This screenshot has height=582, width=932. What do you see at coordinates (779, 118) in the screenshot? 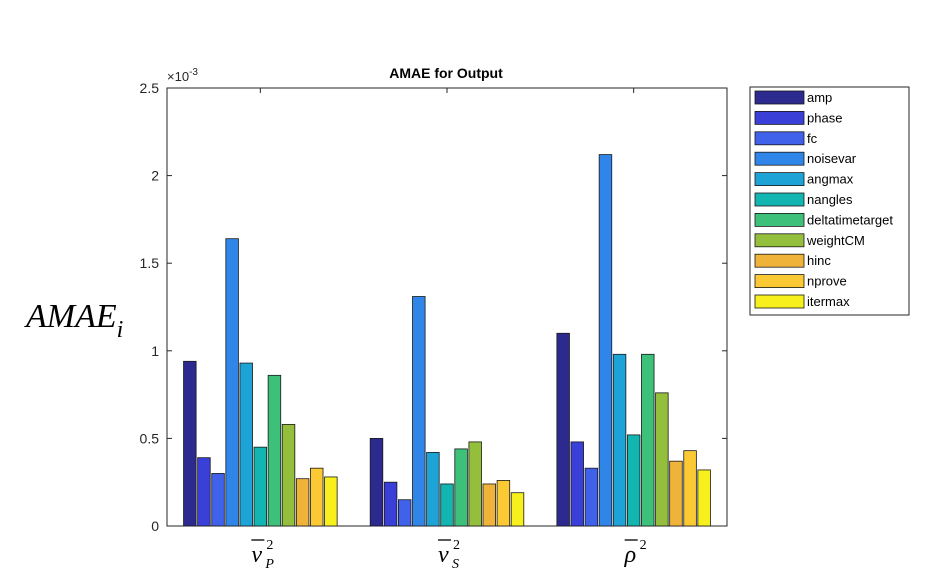
I see `legend-swatch-phase` at bounding box center [779, 118].